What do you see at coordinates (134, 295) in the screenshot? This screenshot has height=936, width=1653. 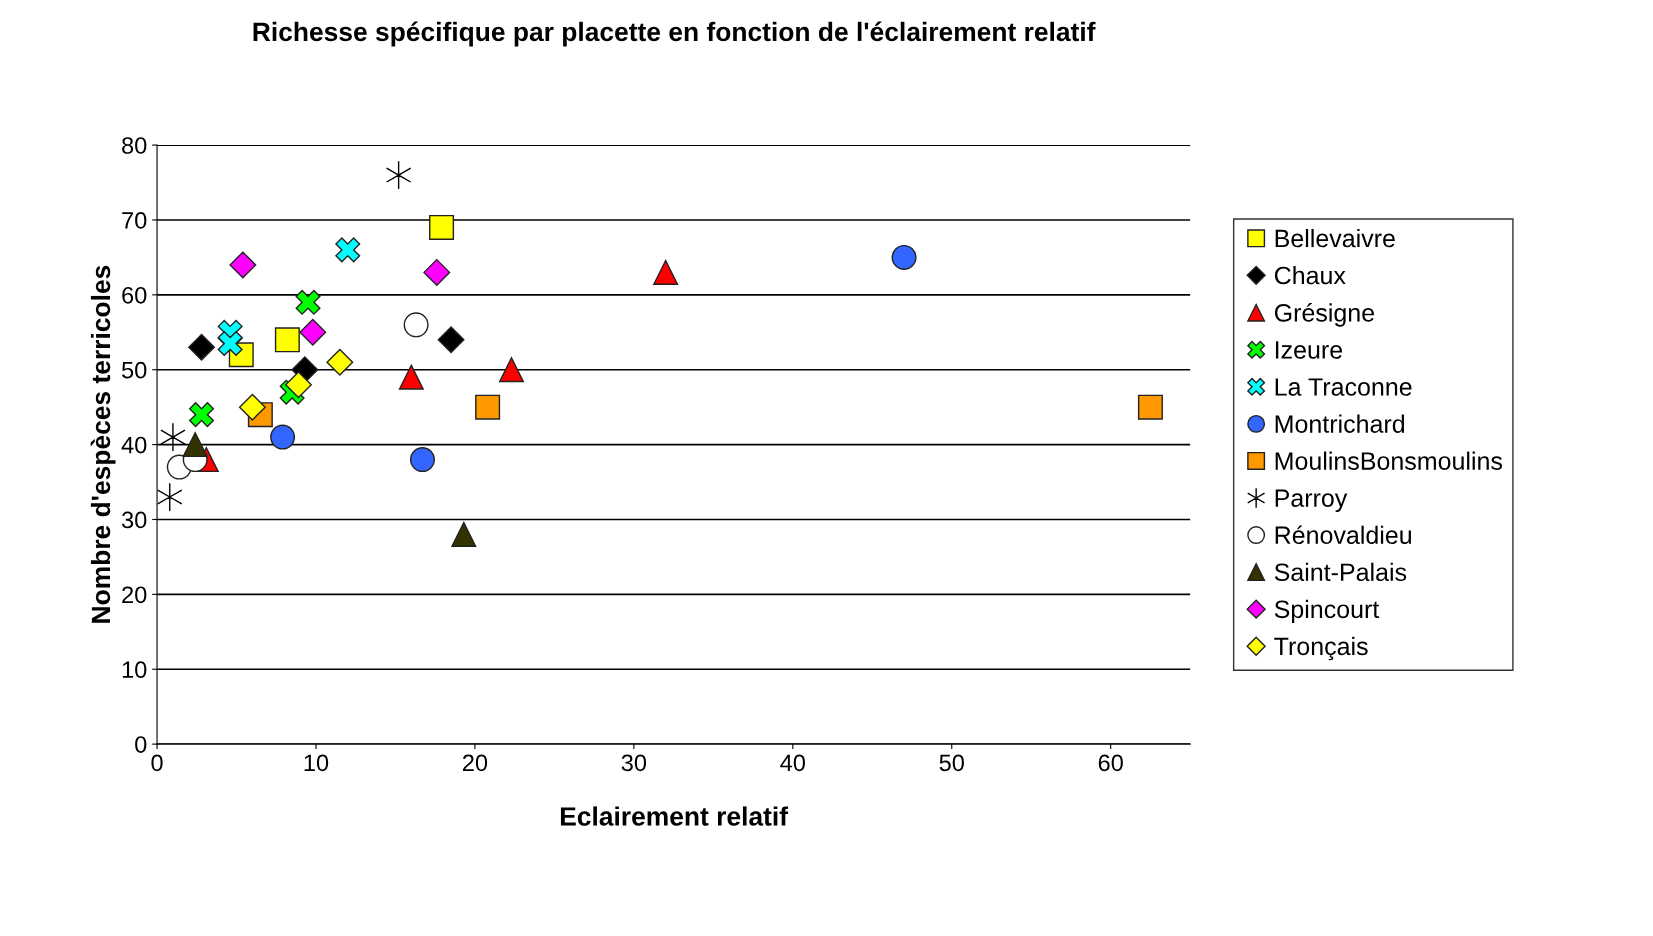 I see `y-tick-label: 60` at bounding box center [134, 295].